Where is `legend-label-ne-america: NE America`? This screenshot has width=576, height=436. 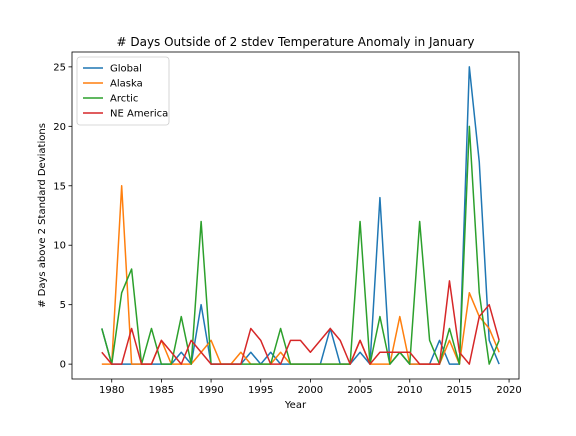
legend-label-ne-america: NE America is located at coordinates (139, 114).